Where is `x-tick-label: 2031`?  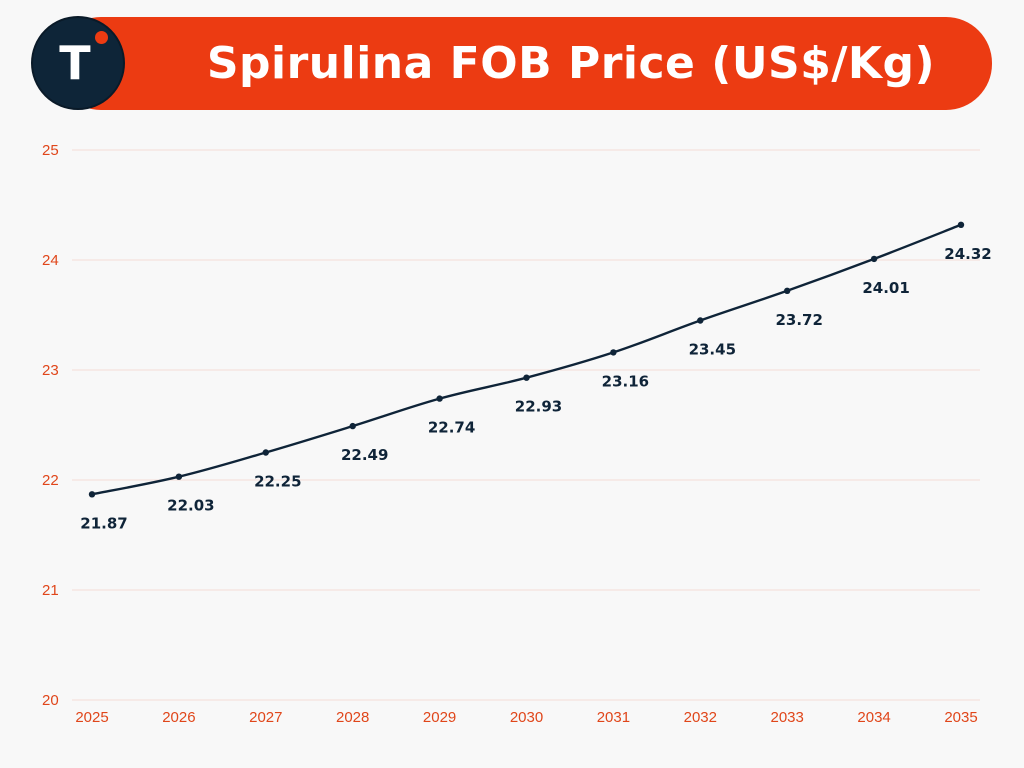 x-tick-label: 2031 is located at coordinates (613, 717).